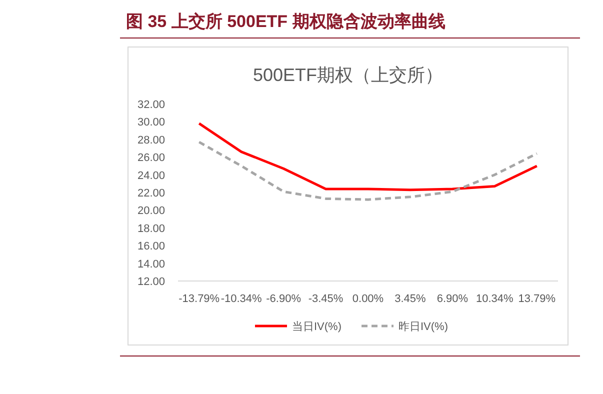  What do you see at coordinates (151, 282) in the screenshot?
I see `y-tick-label: 12.00` at bounding box center [151, 282].